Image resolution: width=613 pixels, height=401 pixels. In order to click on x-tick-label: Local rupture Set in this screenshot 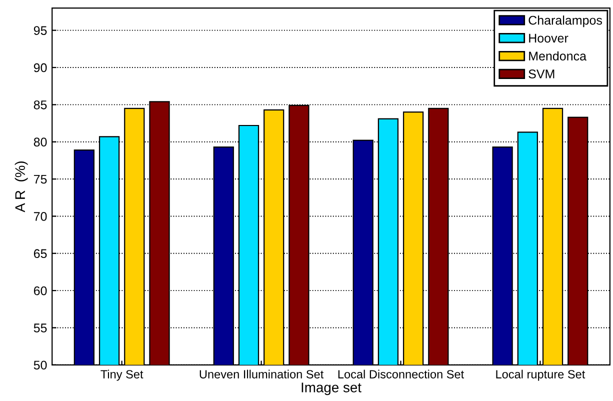, I will do `click(541, 375)`.